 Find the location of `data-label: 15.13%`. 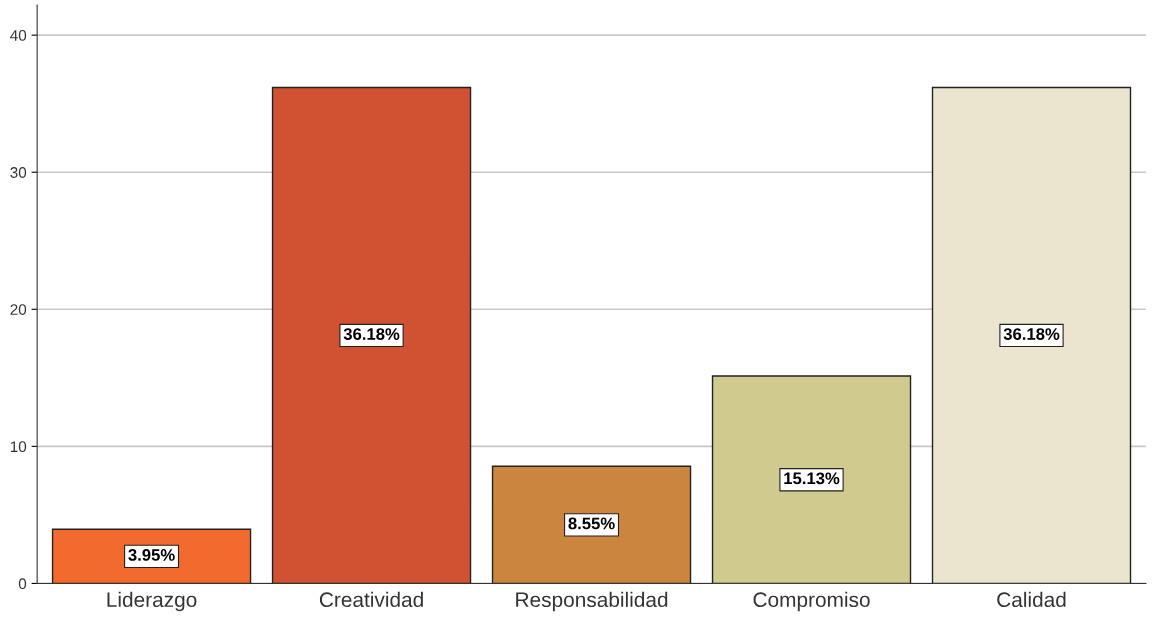

data-label: 15.13% is located at coordinates (812, 478).